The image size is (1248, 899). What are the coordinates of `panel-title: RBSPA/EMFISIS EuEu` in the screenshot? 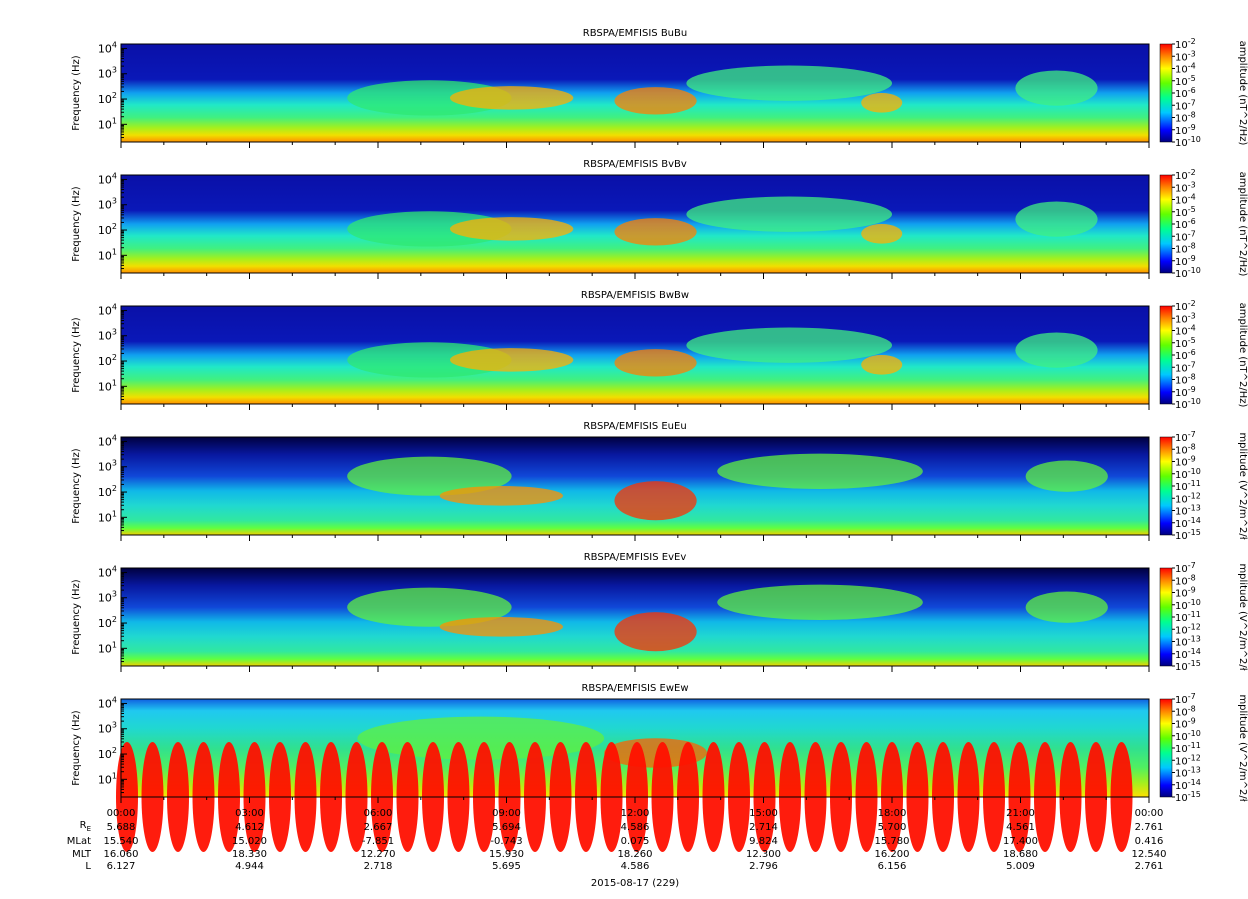 It's located at (634, 426).